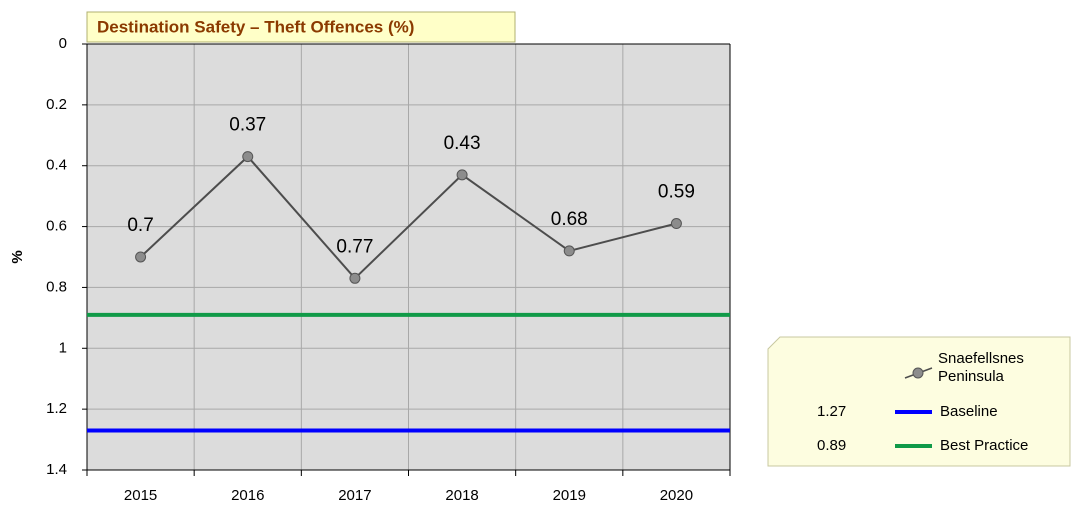 This screenshot has width=1073, height=512. Describe the element at coordinates (56, 104) in the screenshot. I see `y-tick-label: 0.2` at that location.